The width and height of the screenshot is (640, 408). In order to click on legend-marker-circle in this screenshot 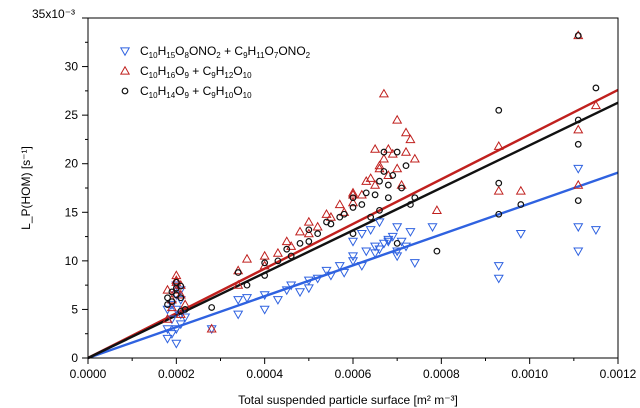, I will do `click(125, 91)`.